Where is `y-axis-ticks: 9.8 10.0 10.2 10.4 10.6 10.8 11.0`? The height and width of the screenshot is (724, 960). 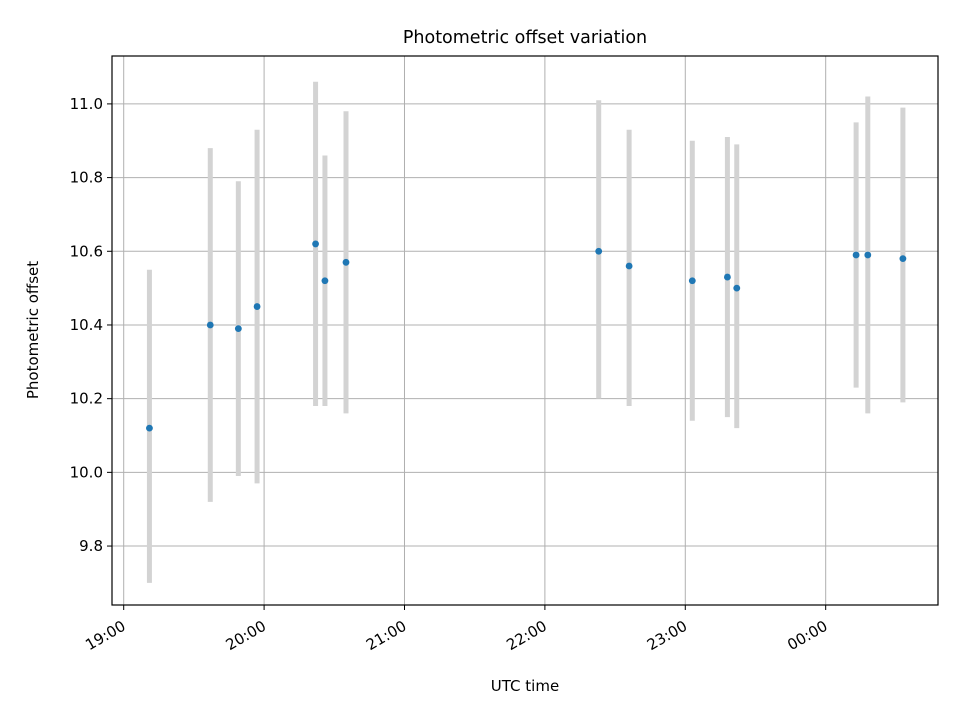 y-axis-ticks: 9.8 10.0 10.2 10.4 10.6 10.8 11.0 is located at coordinates (91, 325).